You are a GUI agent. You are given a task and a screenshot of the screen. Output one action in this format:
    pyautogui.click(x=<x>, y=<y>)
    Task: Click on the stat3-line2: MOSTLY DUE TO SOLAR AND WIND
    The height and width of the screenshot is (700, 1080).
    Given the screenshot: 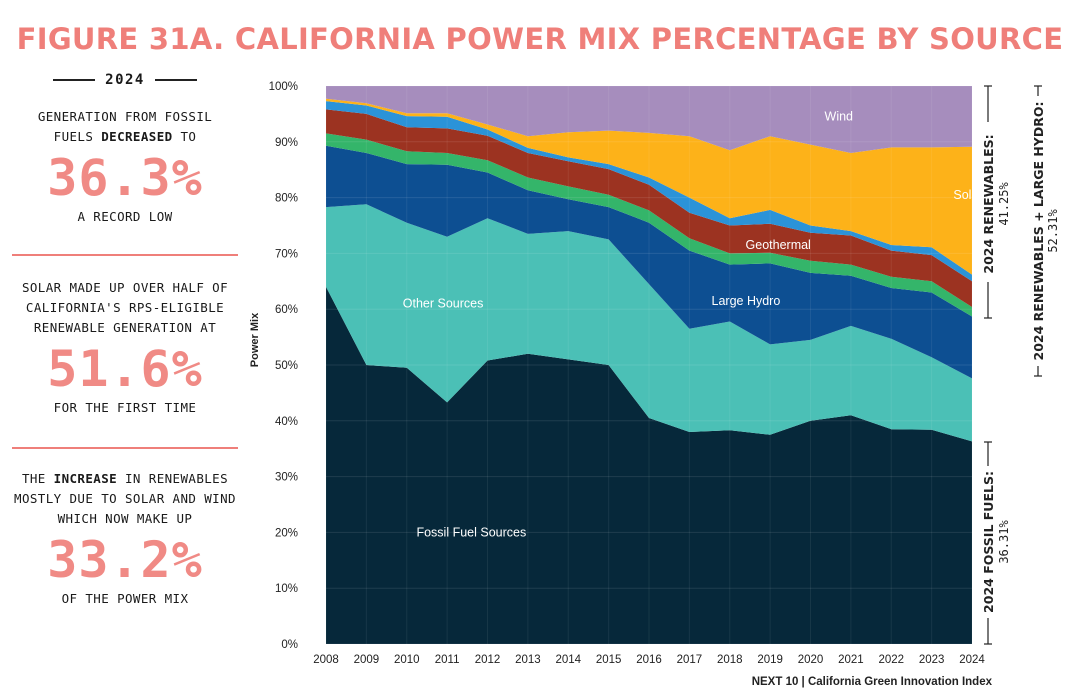 What is the action you would take?
    pyautogui.click(x=125, y=498)
    